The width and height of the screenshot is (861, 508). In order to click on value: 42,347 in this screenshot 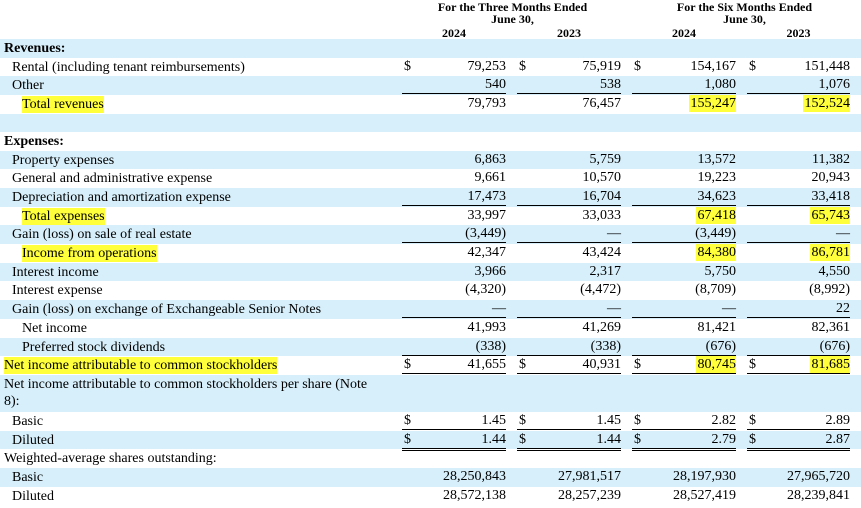, I will do `click(487, 252)`.